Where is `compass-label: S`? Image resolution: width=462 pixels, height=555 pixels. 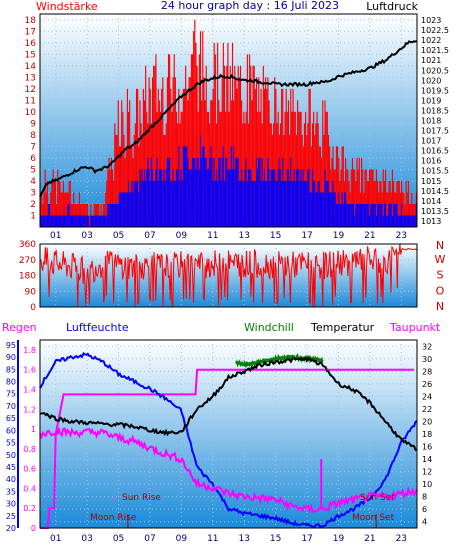
compass-label: S is located at coordinates (440, 275).